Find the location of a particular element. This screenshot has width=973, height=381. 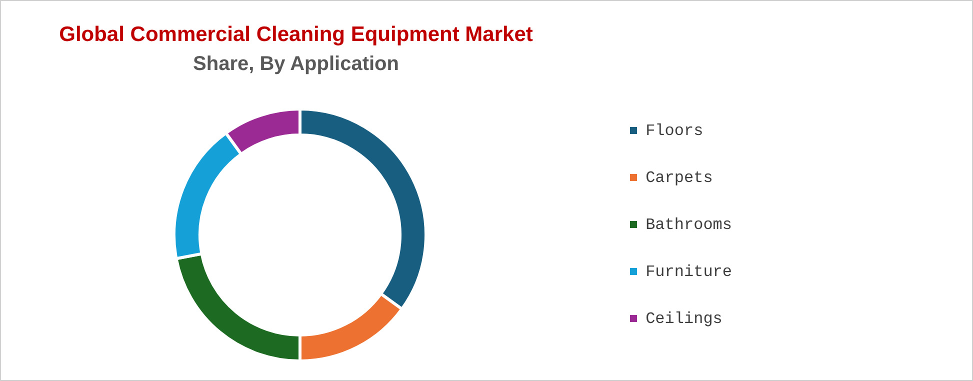

chart-subtitle: Share, By Application is located at coordinates (296, 64).